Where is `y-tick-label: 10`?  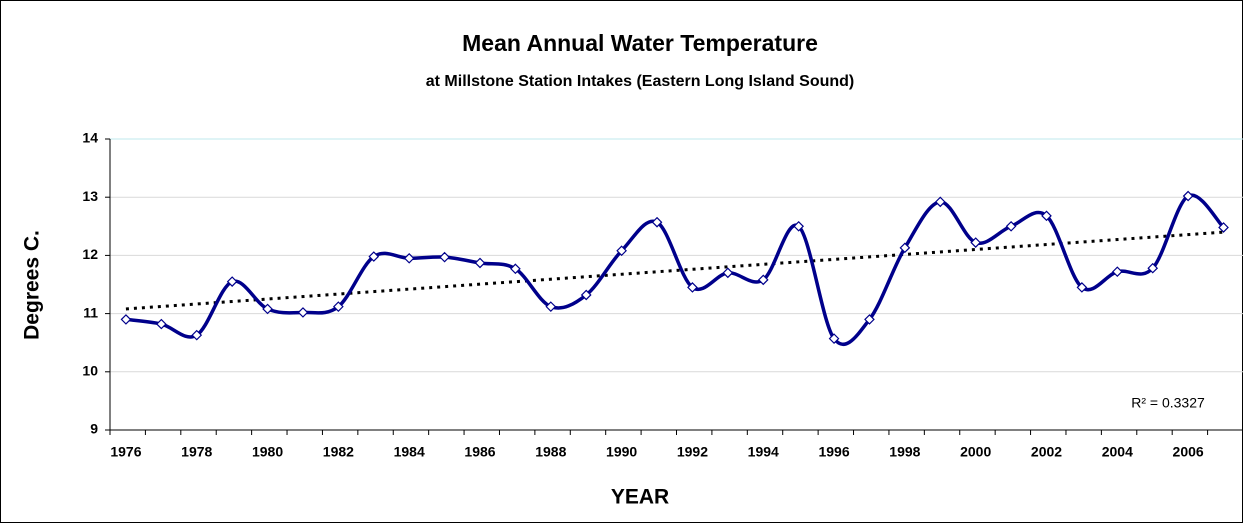 y-tick-label: 10 is located at coordinates (90, 371).